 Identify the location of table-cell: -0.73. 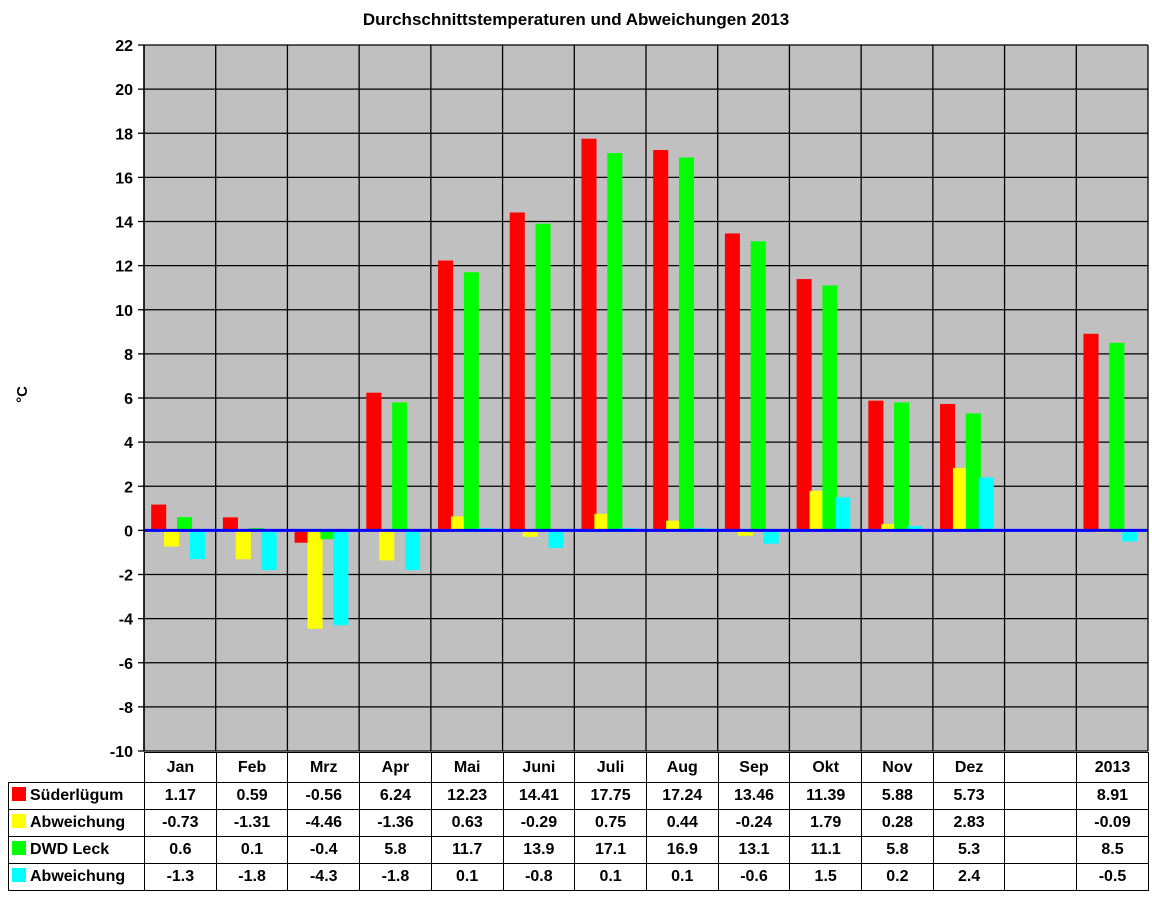
(180, 823).